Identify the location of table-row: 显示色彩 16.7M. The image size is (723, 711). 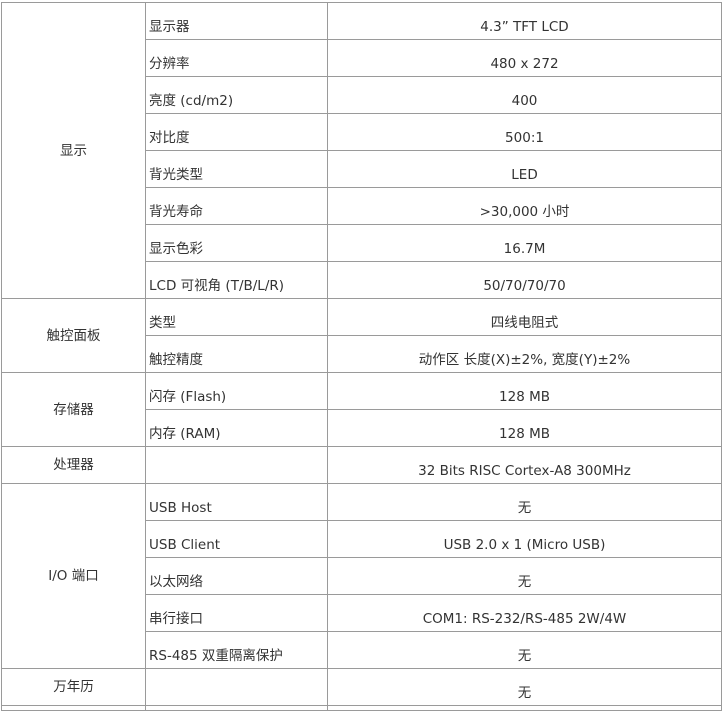
(362, 243).